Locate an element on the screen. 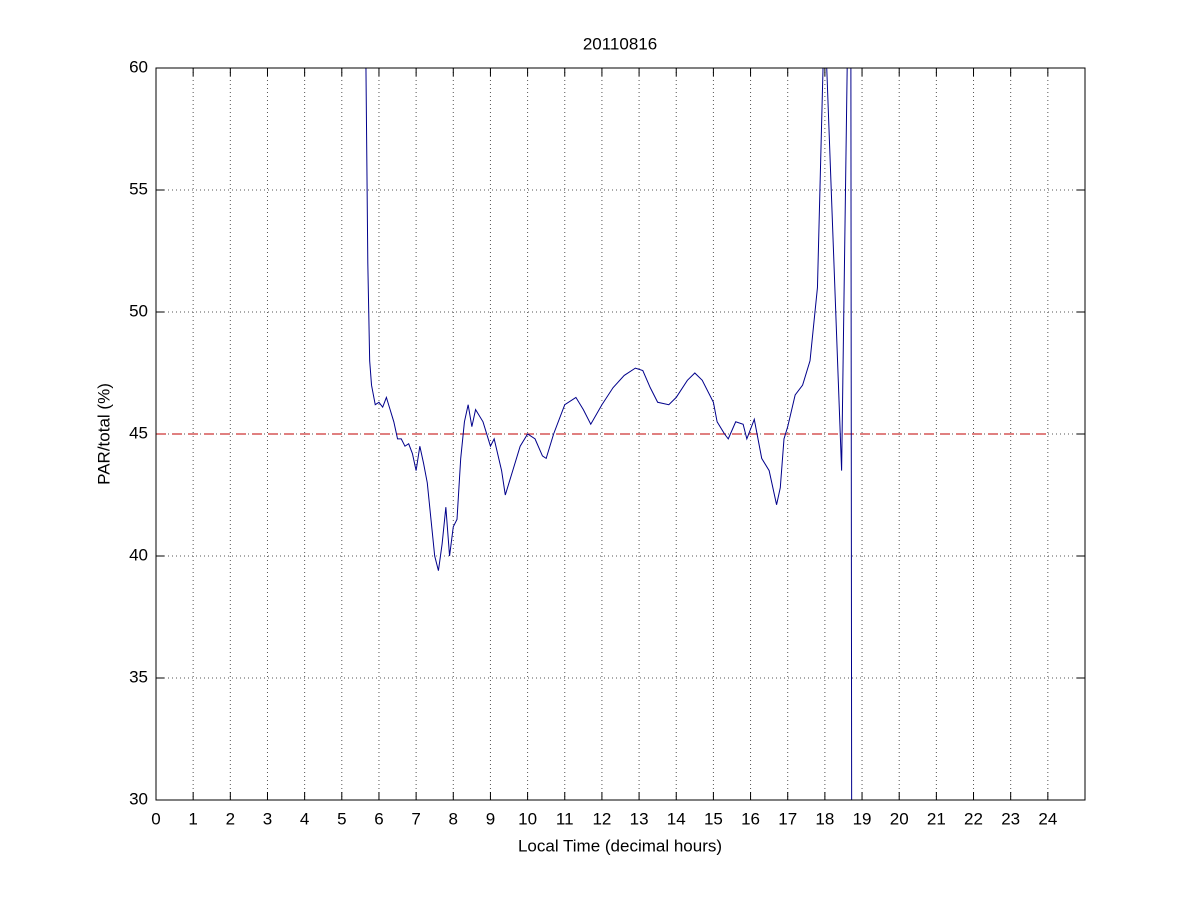  x-tick-label: 10 is located at coordinates (527, 818).